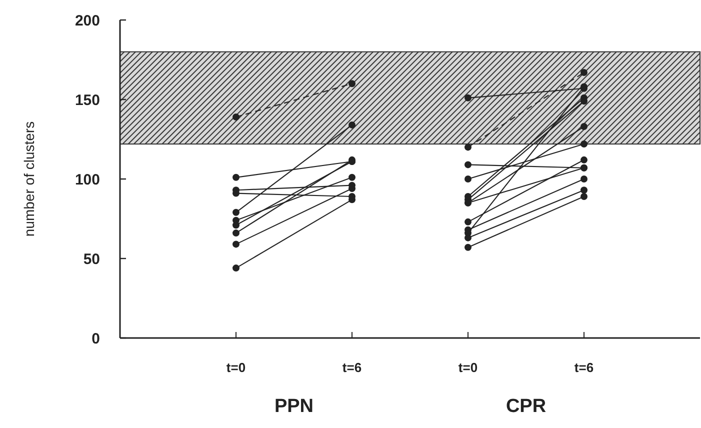 This screenshot has height=428, width=701. I want to click on y-tick-label: 0, so click(96, 339).